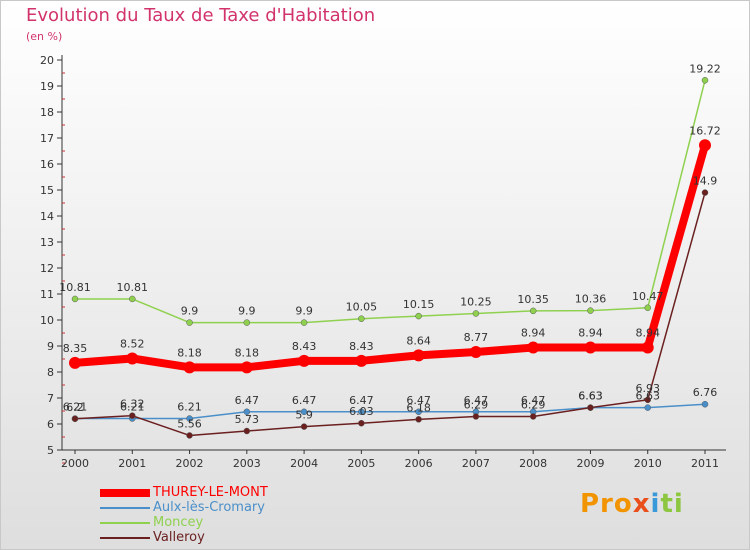 This screenshot has width=750, height=550. I want to click on legend-item: Aulx-lès-Cromary, so click(250, 507).